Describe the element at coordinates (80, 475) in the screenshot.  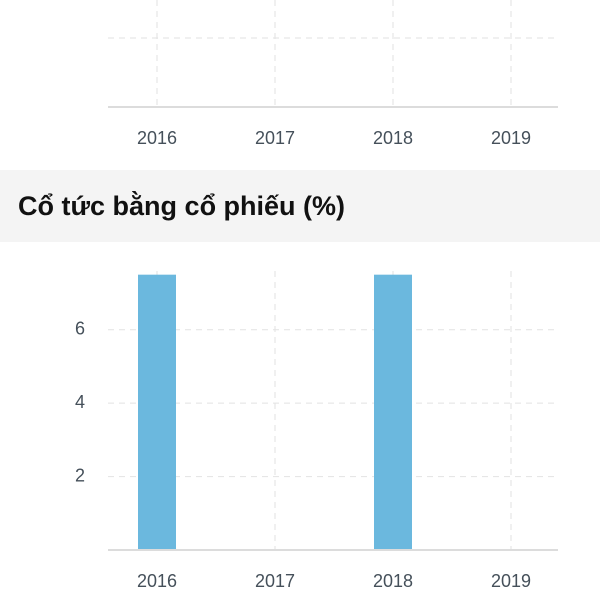
I see `y-tick-label: 2` at that location.